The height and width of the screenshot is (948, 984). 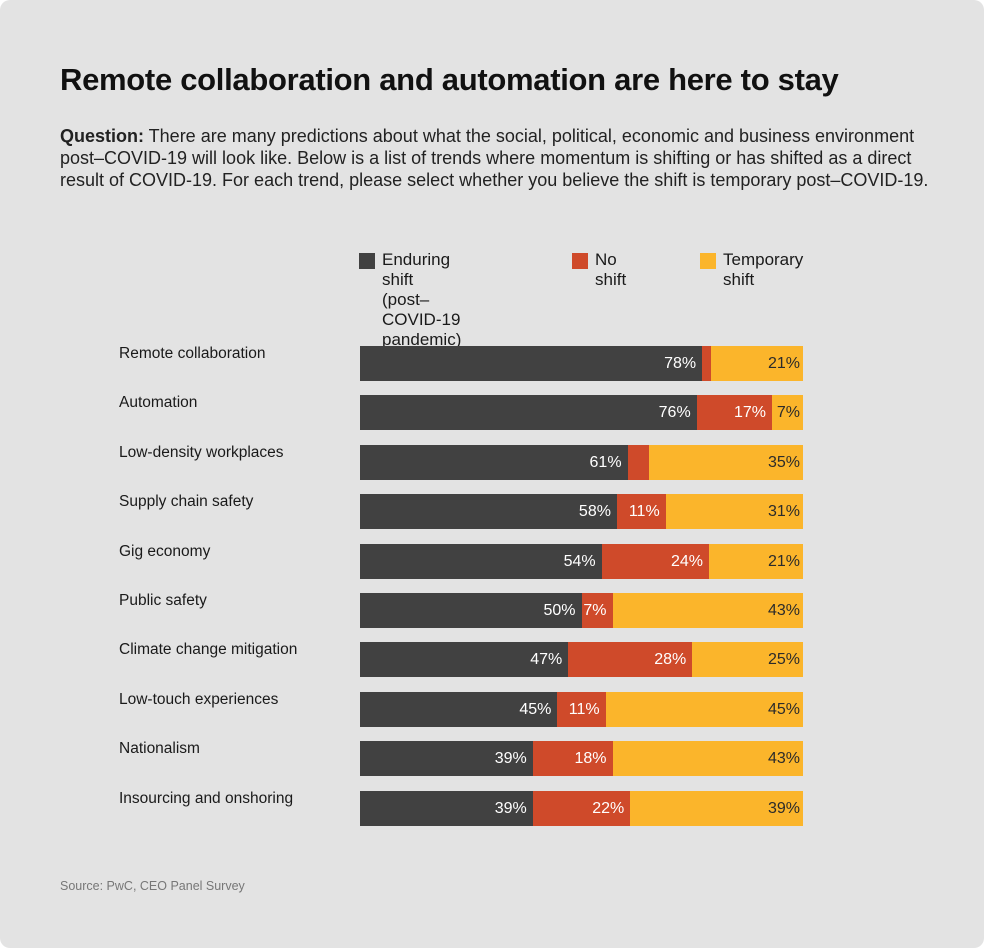 What do you see at coordinates (580, 261) in the screenshot?
I see `legend-swatch-no-shift` at bounding box center [580, 261].